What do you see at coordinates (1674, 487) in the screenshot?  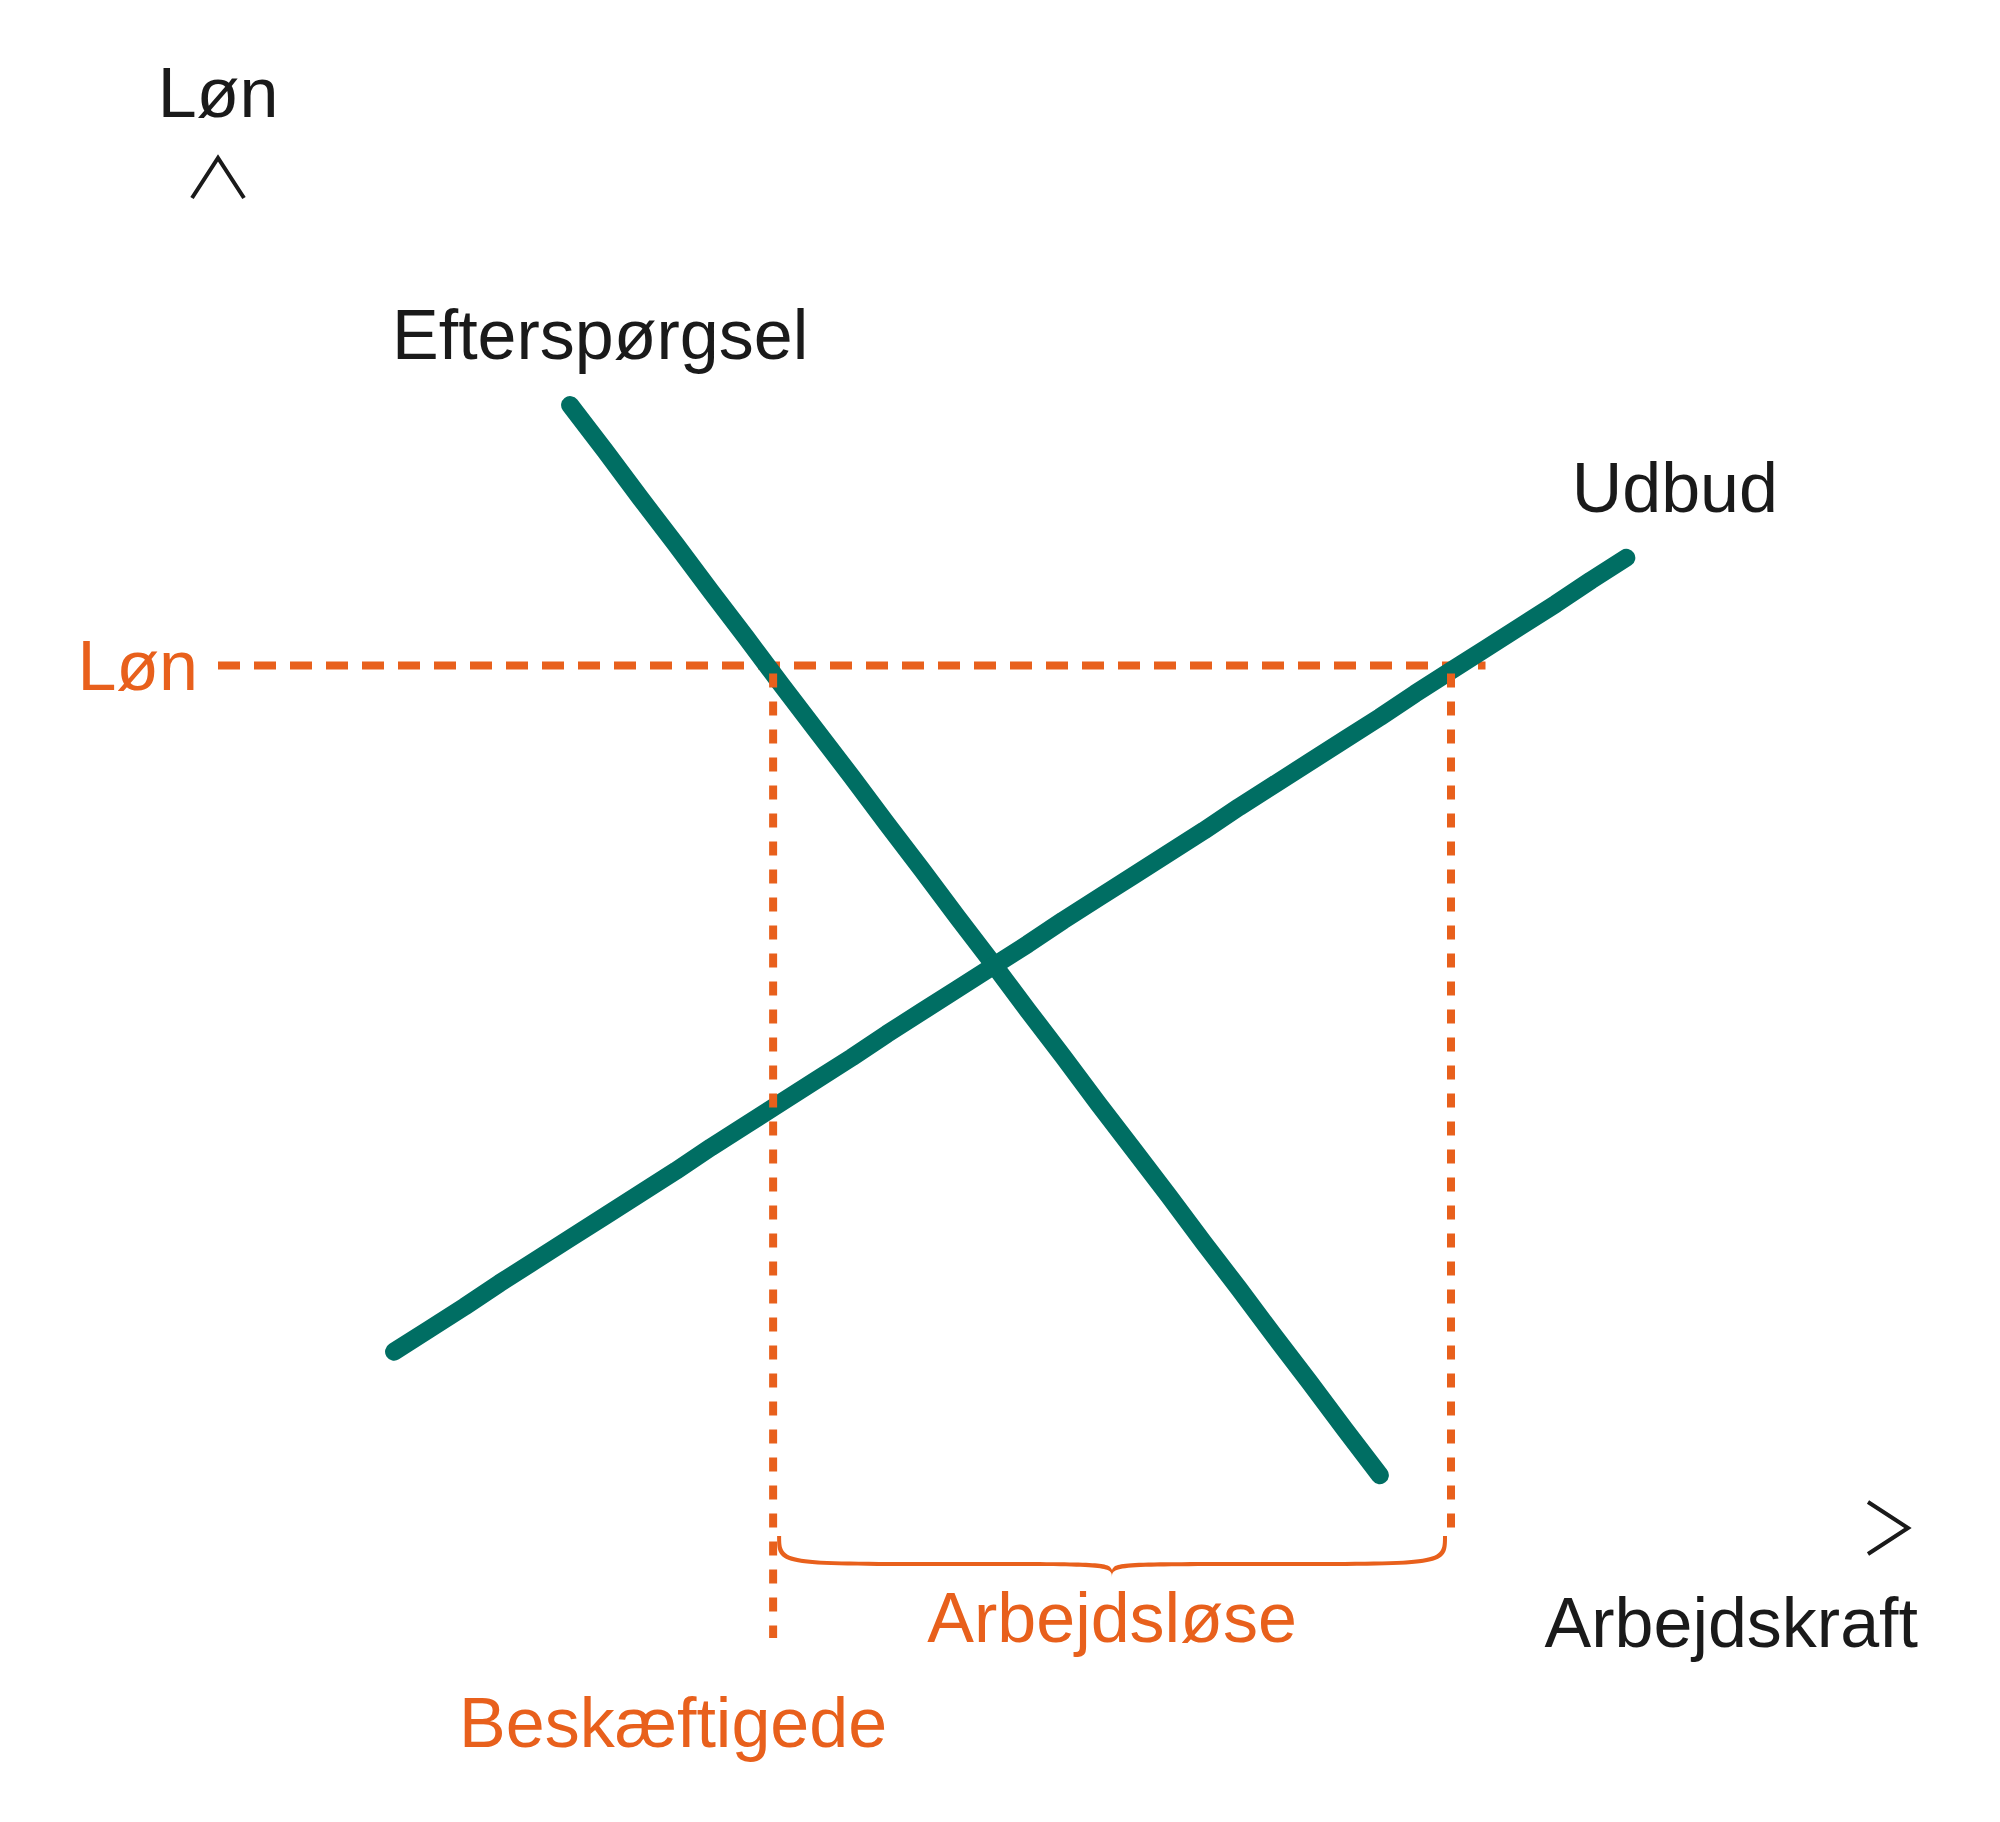 I see `series-label: Udbud` at bounding box center [1674, 487].